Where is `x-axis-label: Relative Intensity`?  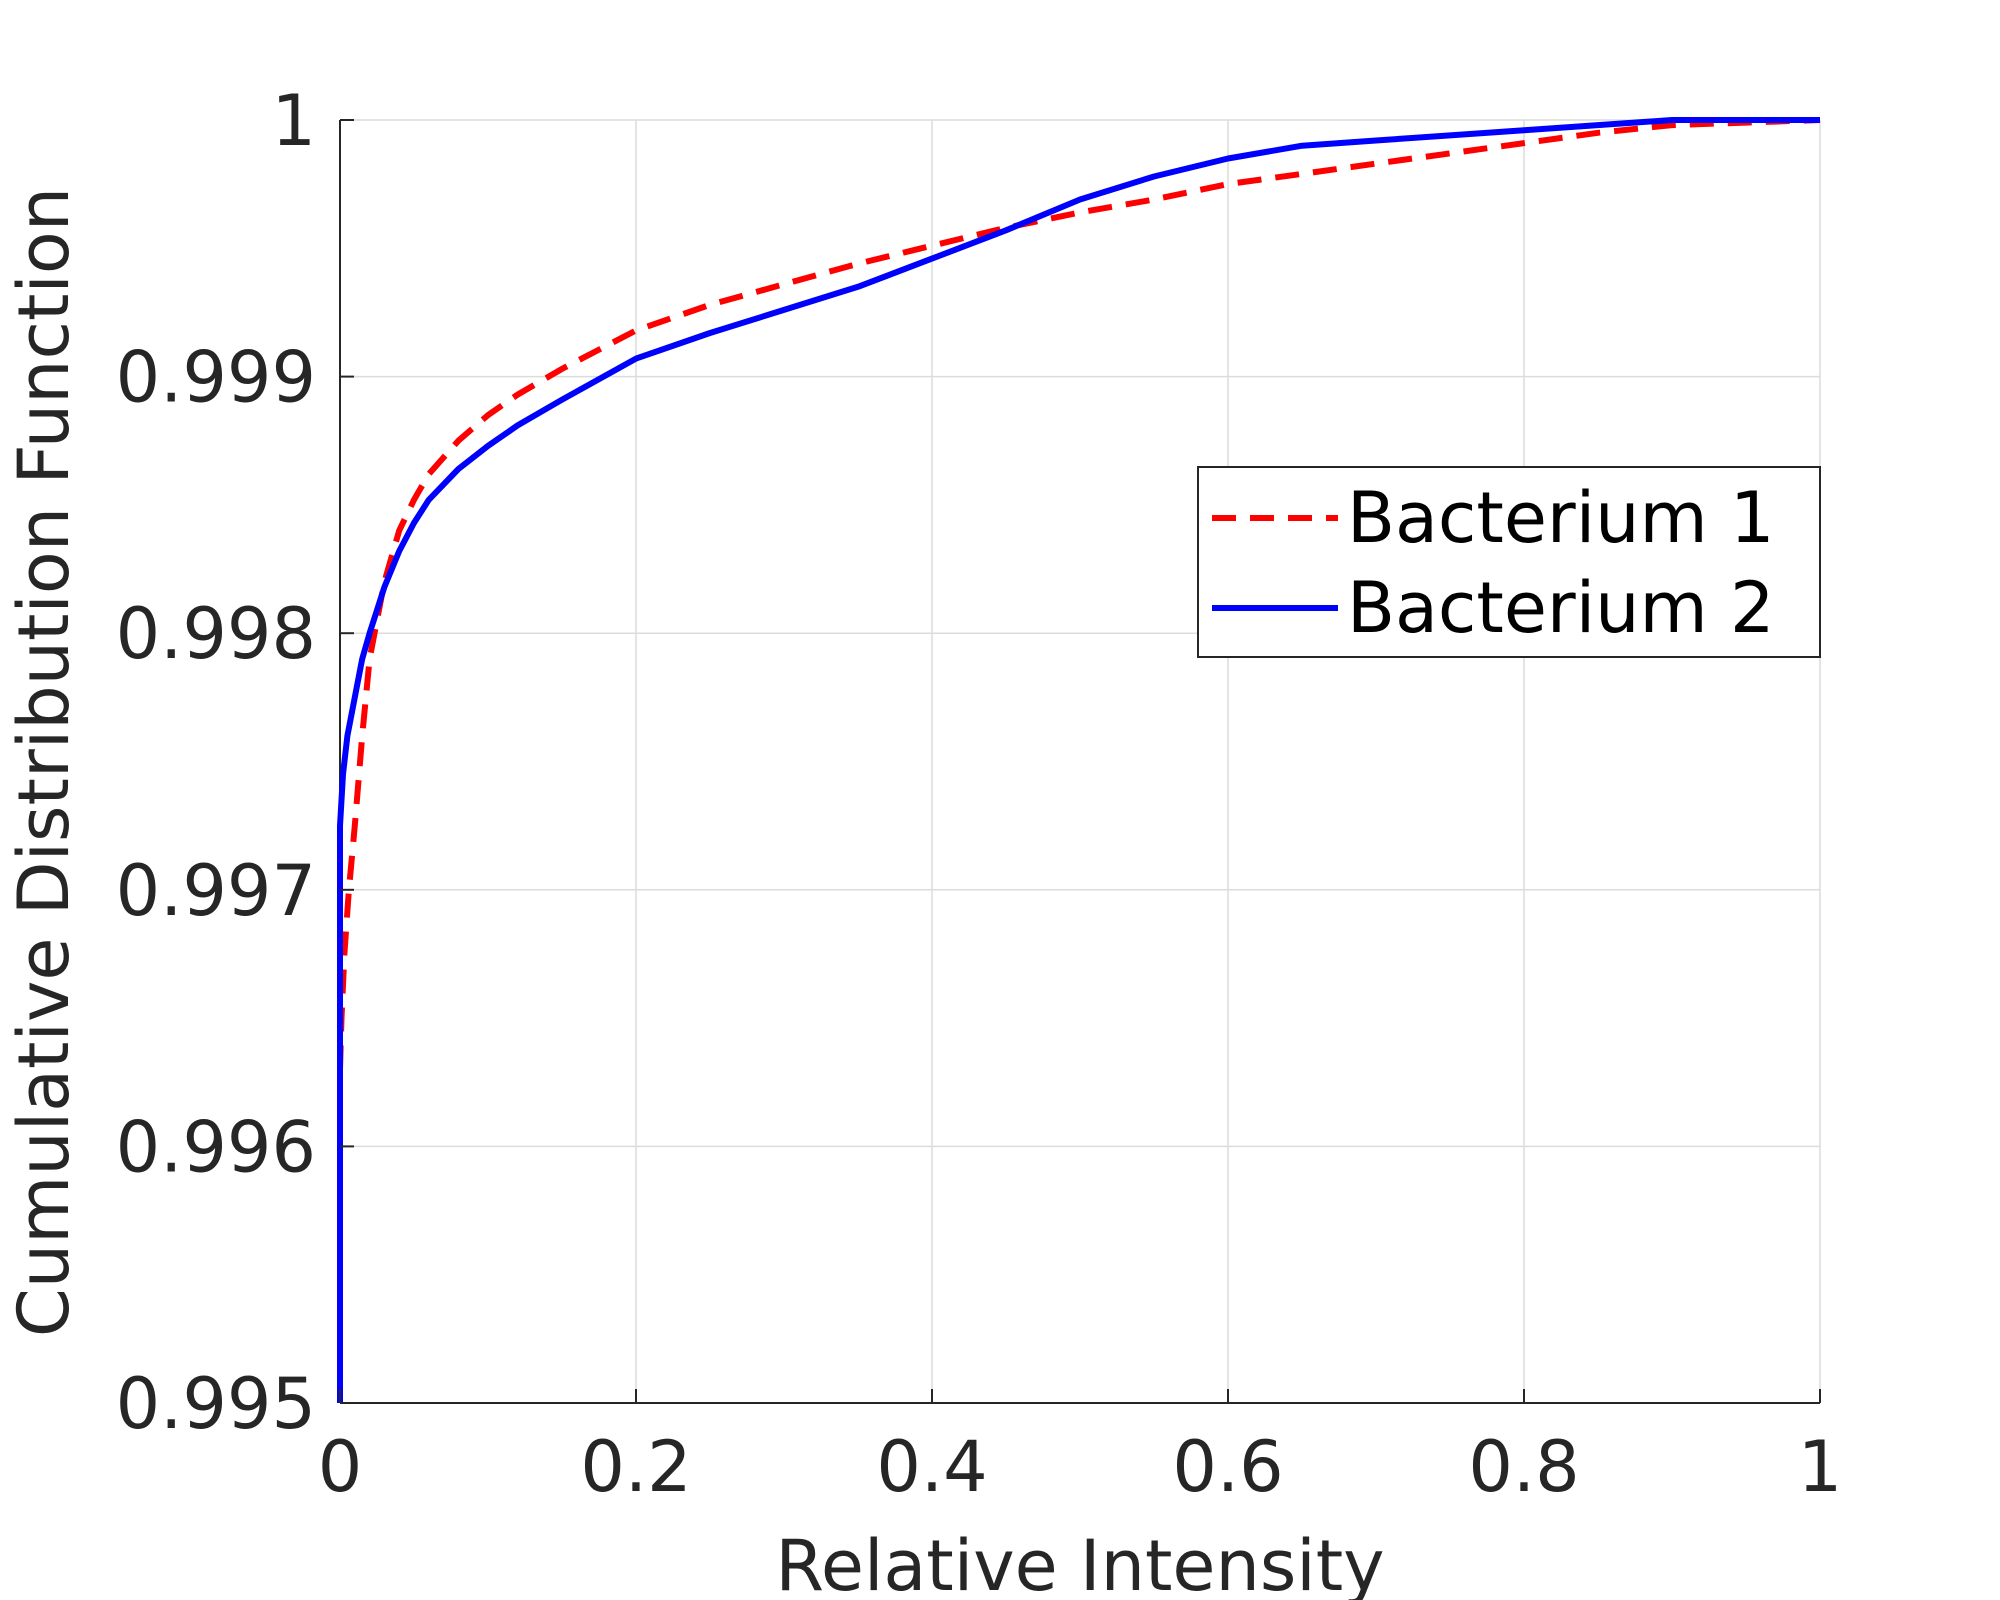 x-axis-label: Relative Intensity is located at coordinates (1079, 1562).